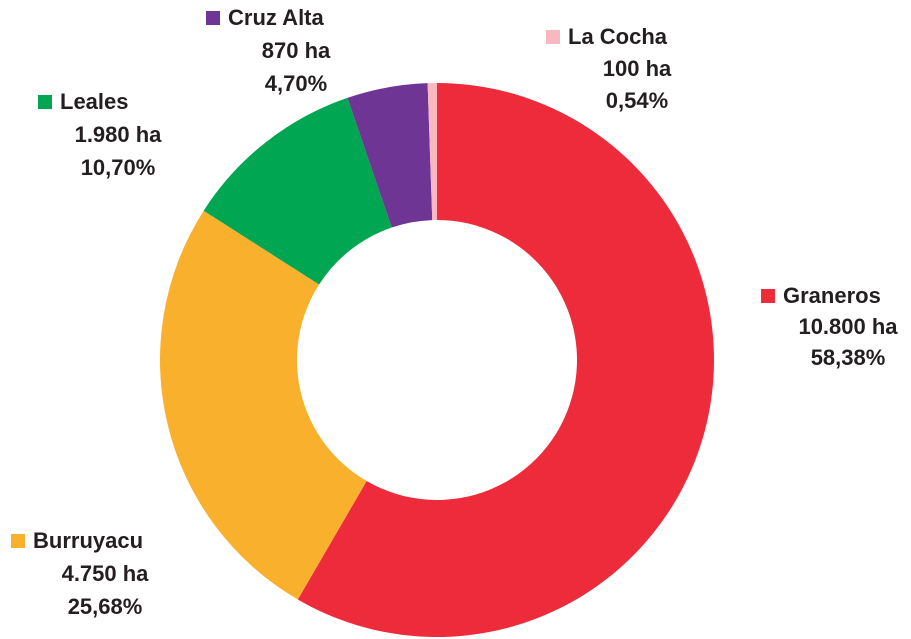 The width and height of the screenshot is (911, 639). I want to click on percent-label: 10,70%, so click(118, 167).